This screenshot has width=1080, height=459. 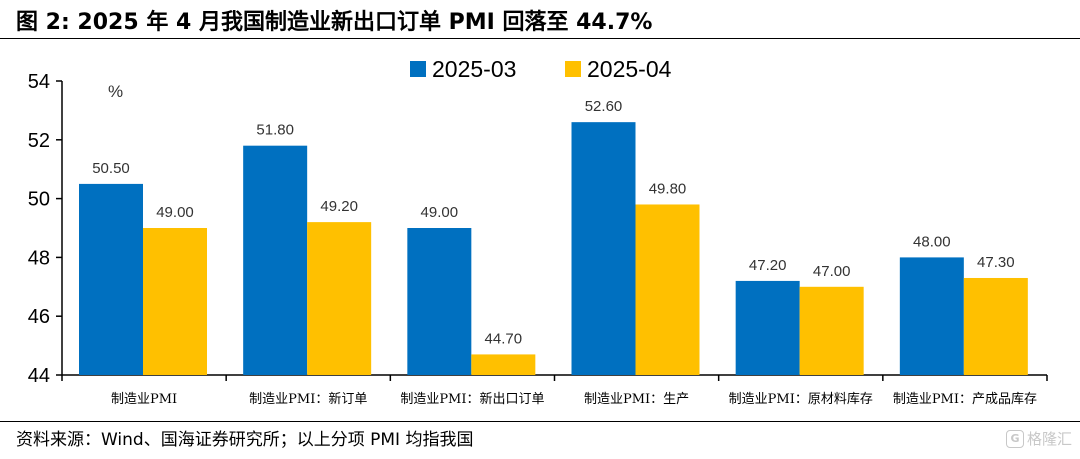 What do you see at coordinates (334, 22) in the screenshot?
I see `figure-title: 图 2: 2025 年 4 月我国制造业新出口订单 PMI 回落至 44.7%` at bounding box center [334, 22].